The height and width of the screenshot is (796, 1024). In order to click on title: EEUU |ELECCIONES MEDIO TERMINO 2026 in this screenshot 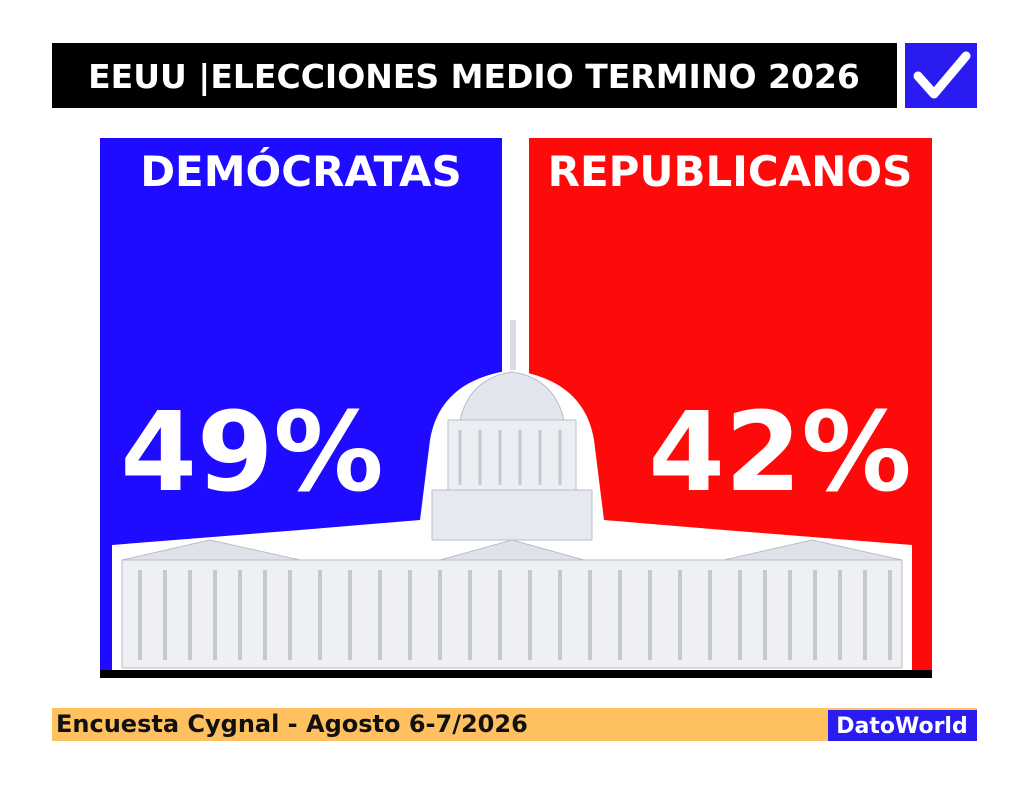, I will do `click(474, 76)`.